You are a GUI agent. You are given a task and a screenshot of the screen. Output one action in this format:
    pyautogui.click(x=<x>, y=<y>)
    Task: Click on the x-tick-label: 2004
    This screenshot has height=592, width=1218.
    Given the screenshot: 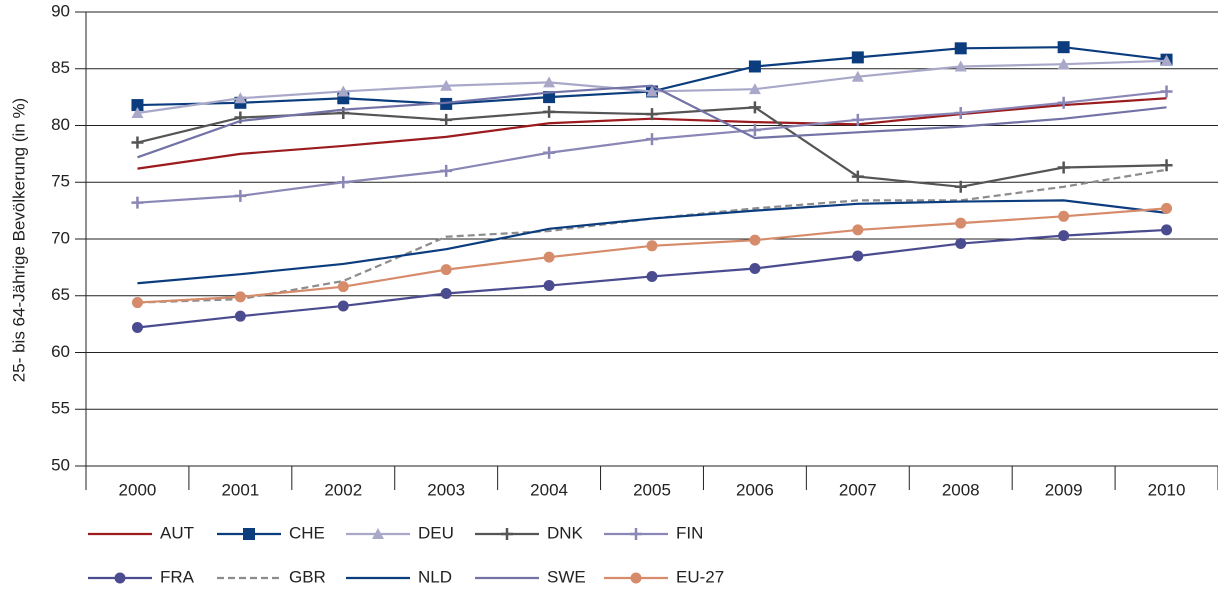 What is the action you would take?
    pyautogui.click(x=549, y=489)
    